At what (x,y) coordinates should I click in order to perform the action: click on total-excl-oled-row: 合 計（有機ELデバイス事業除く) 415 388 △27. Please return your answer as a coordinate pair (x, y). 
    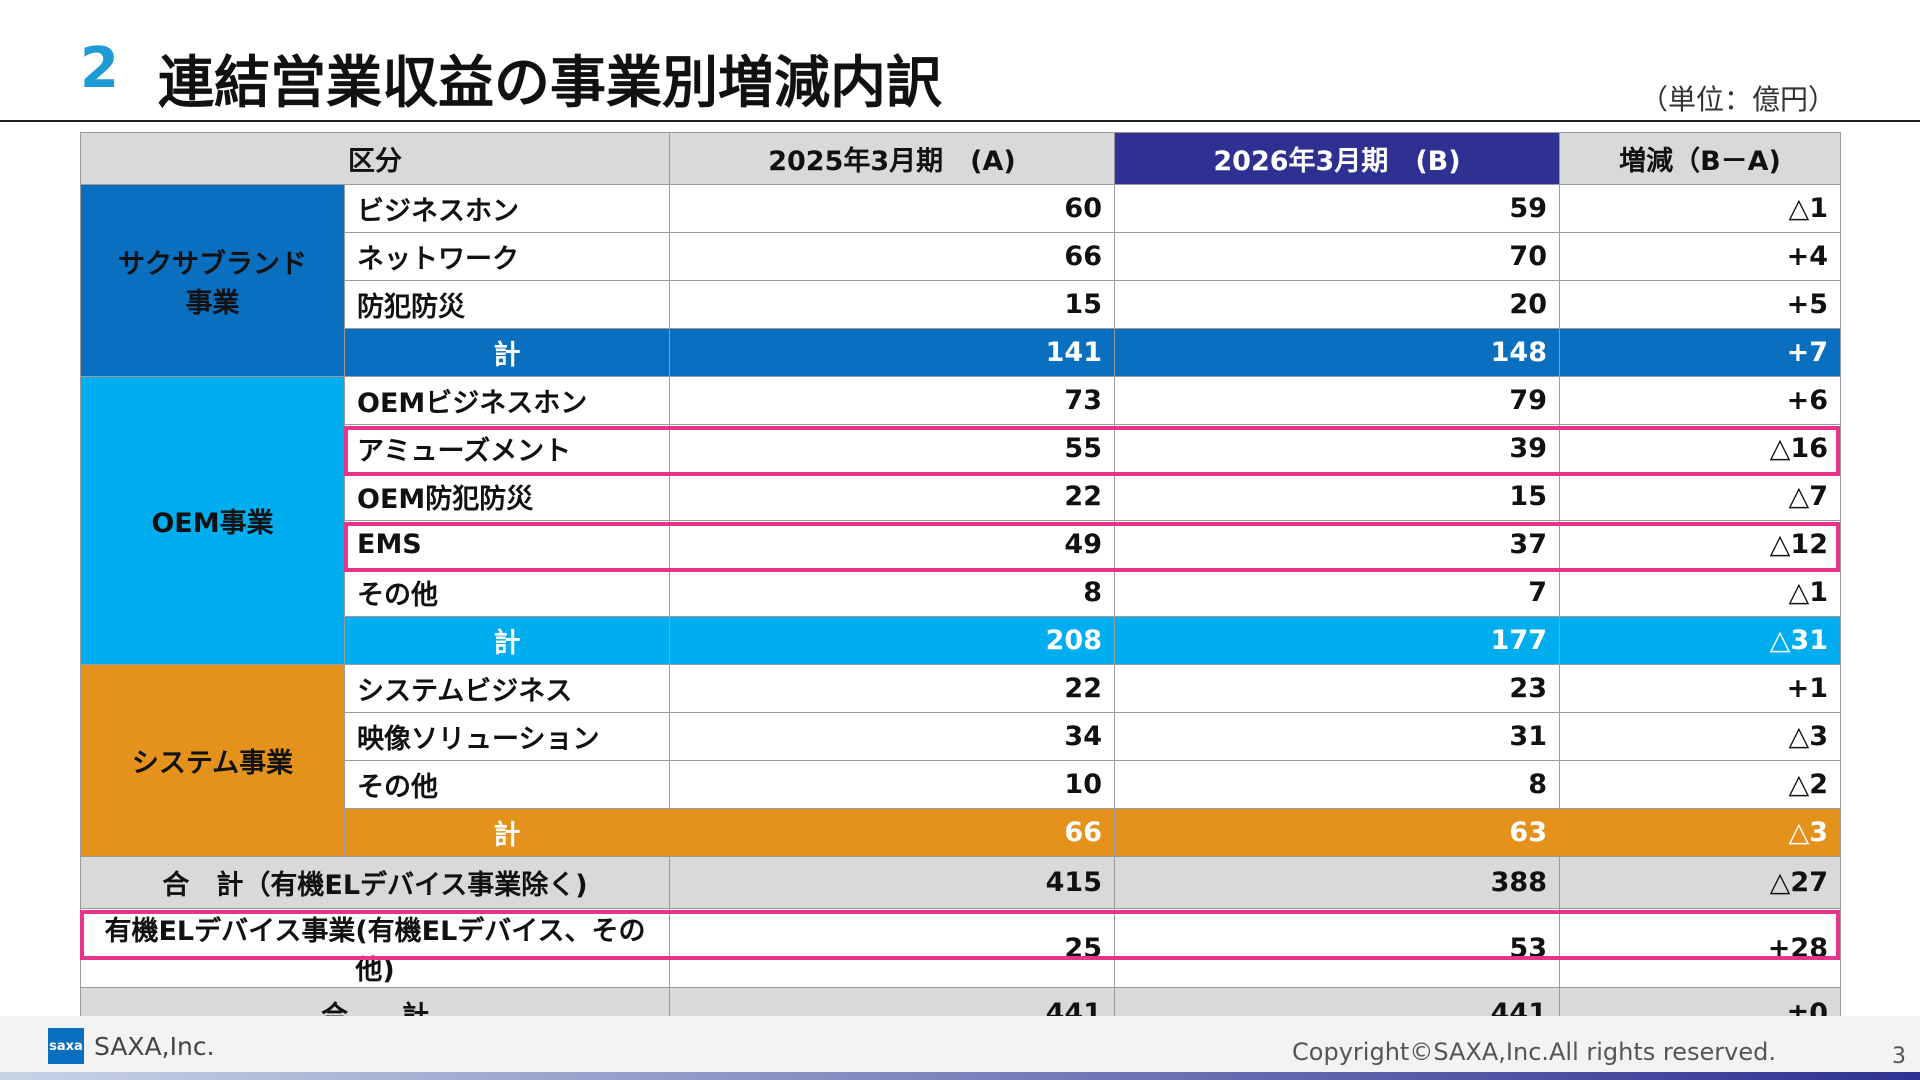
    Looking at the image, I should click on (960, 882).